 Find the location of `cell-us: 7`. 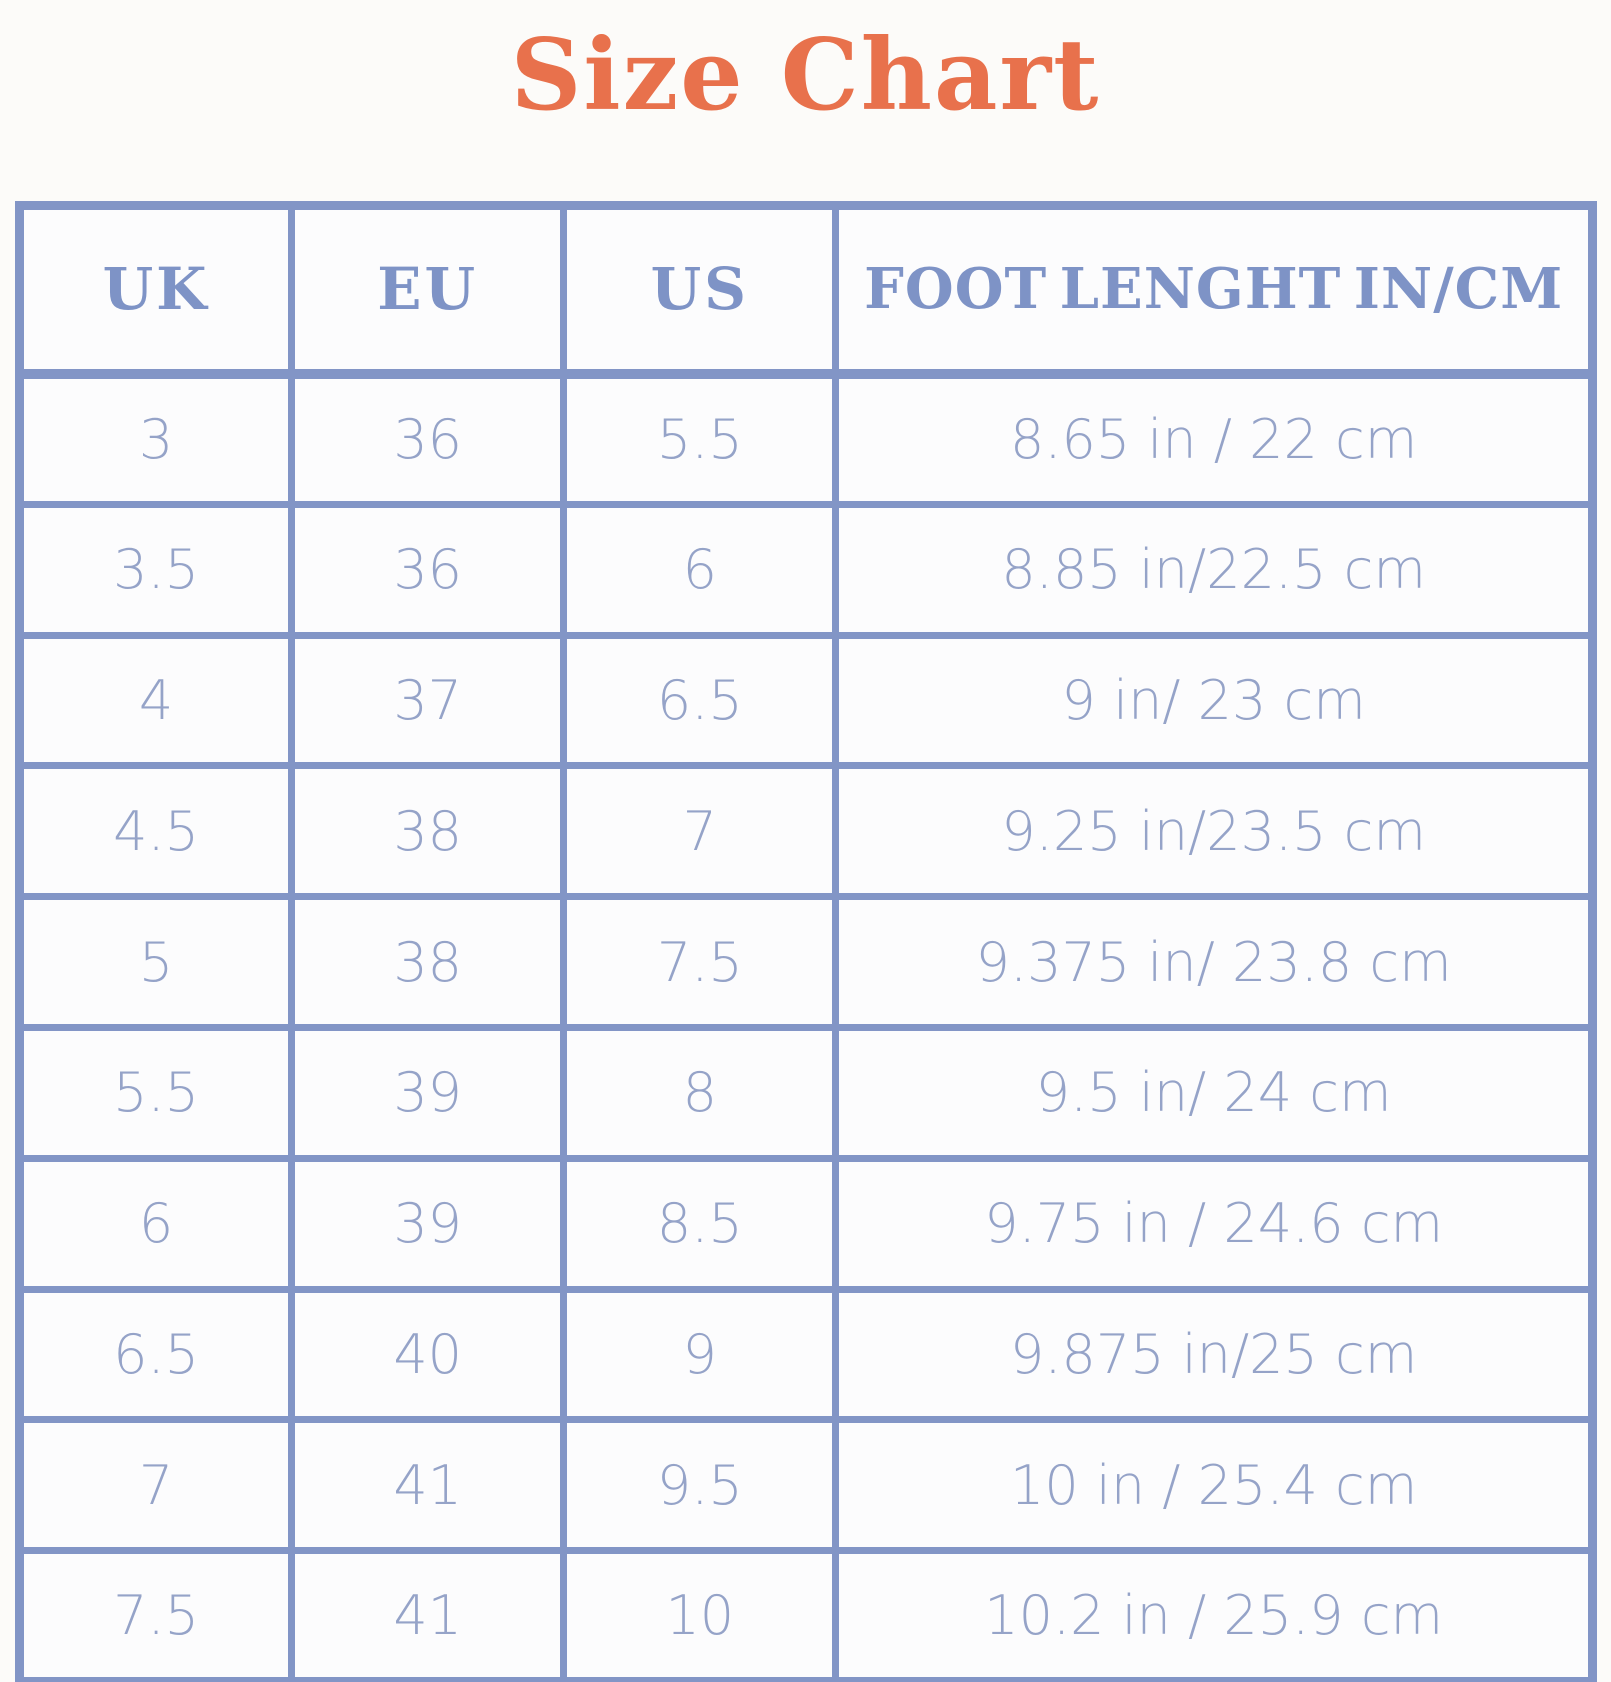

cell-us: 7 is located at coordinates (700, 831).